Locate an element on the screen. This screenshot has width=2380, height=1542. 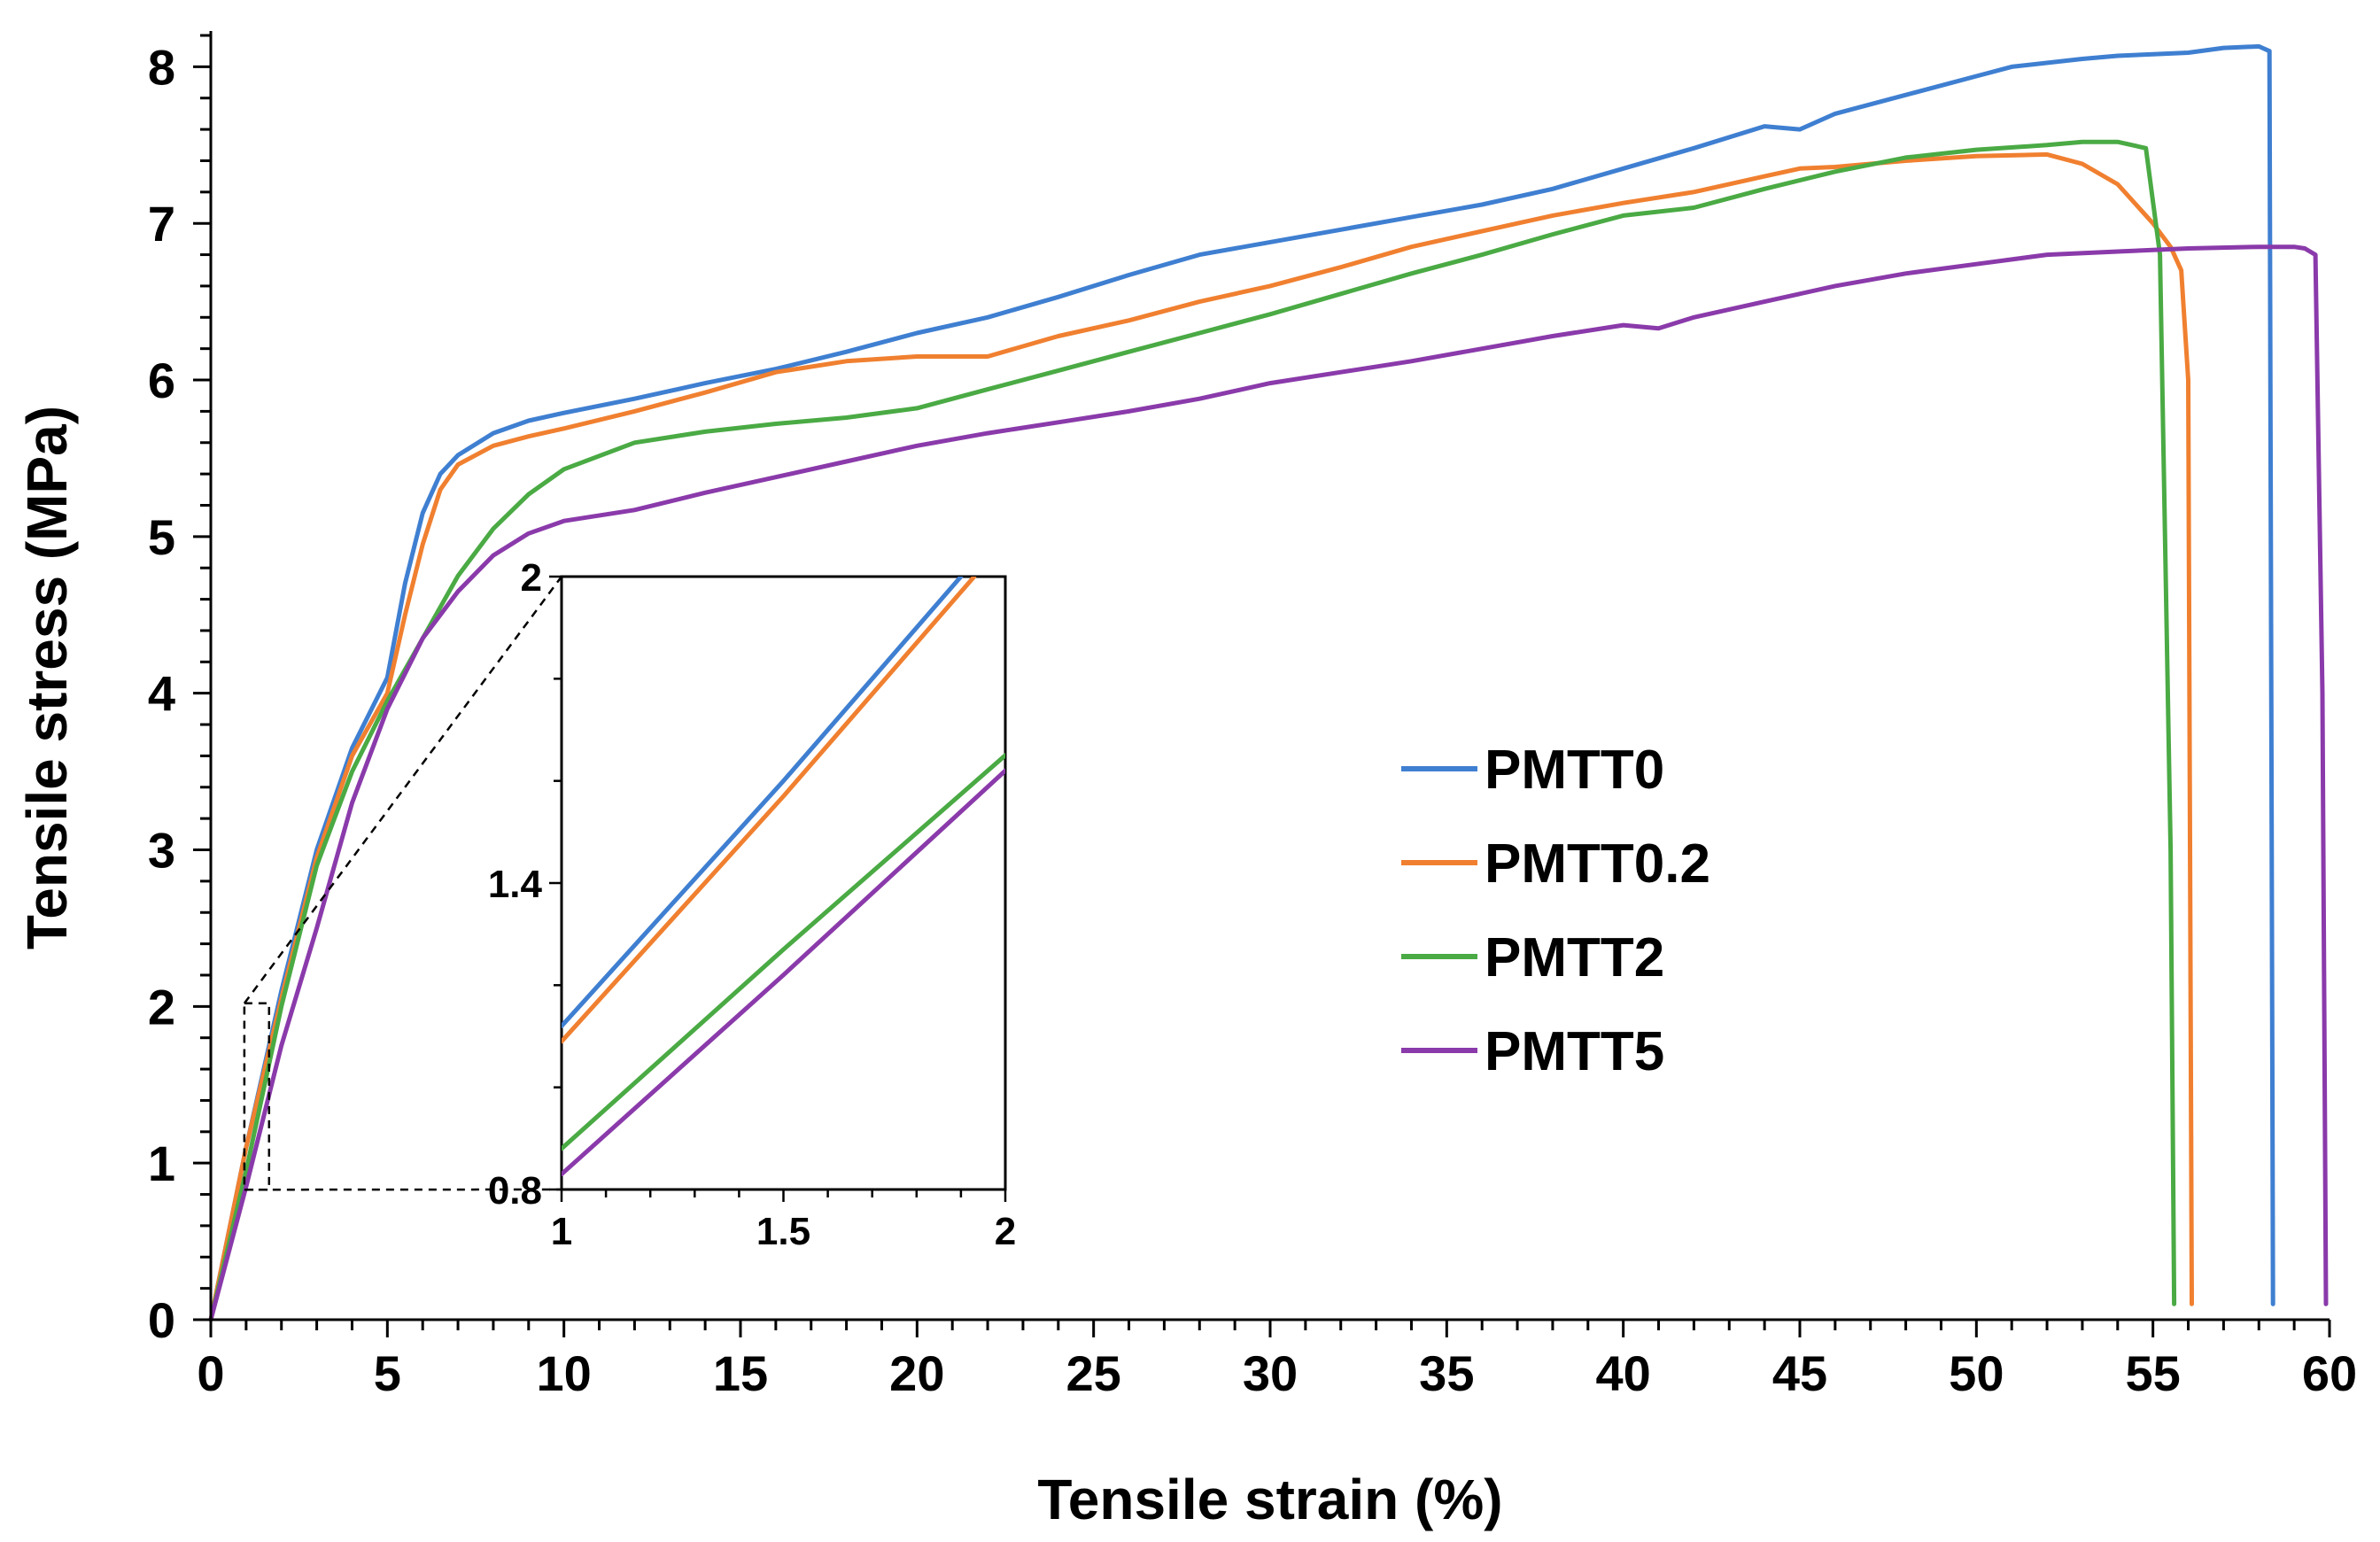
inset-line-pmtt5 is located at coordinates (783, 972).